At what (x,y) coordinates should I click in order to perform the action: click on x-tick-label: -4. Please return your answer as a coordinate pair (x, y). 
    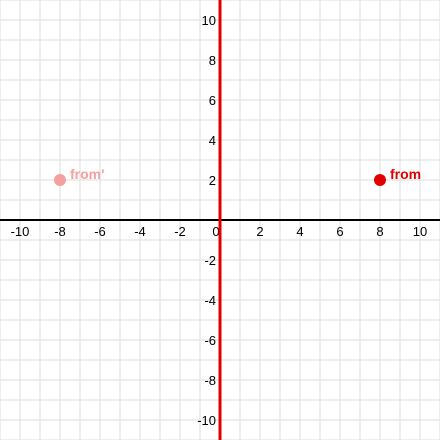
    Looking at the image, I should click on (140, 231).